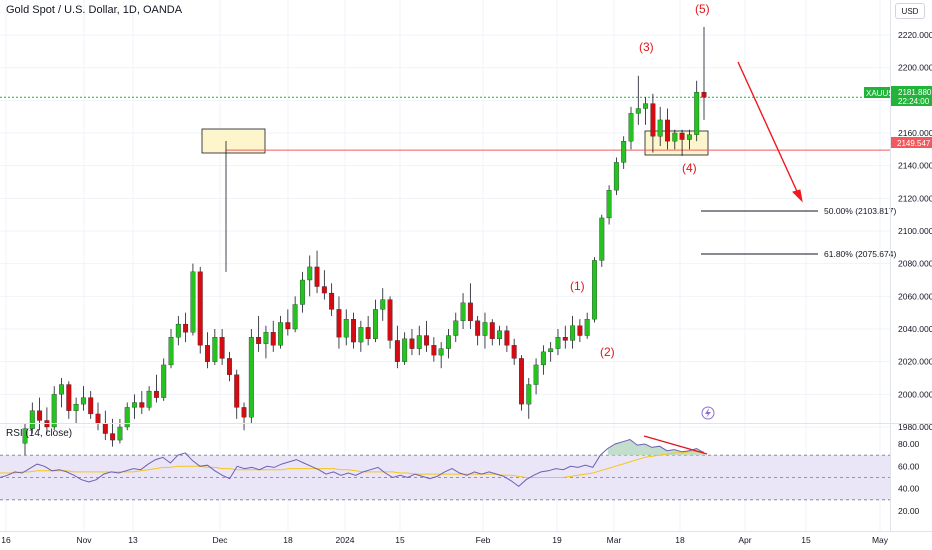 This screenshot has height=550, width=932. What do you see at coordinates (94, 10) in the screenshot?
I see `chart-title: Gold Spot / U.S. Dollar, 1D, OANDA` at bounding box center [94, 10].